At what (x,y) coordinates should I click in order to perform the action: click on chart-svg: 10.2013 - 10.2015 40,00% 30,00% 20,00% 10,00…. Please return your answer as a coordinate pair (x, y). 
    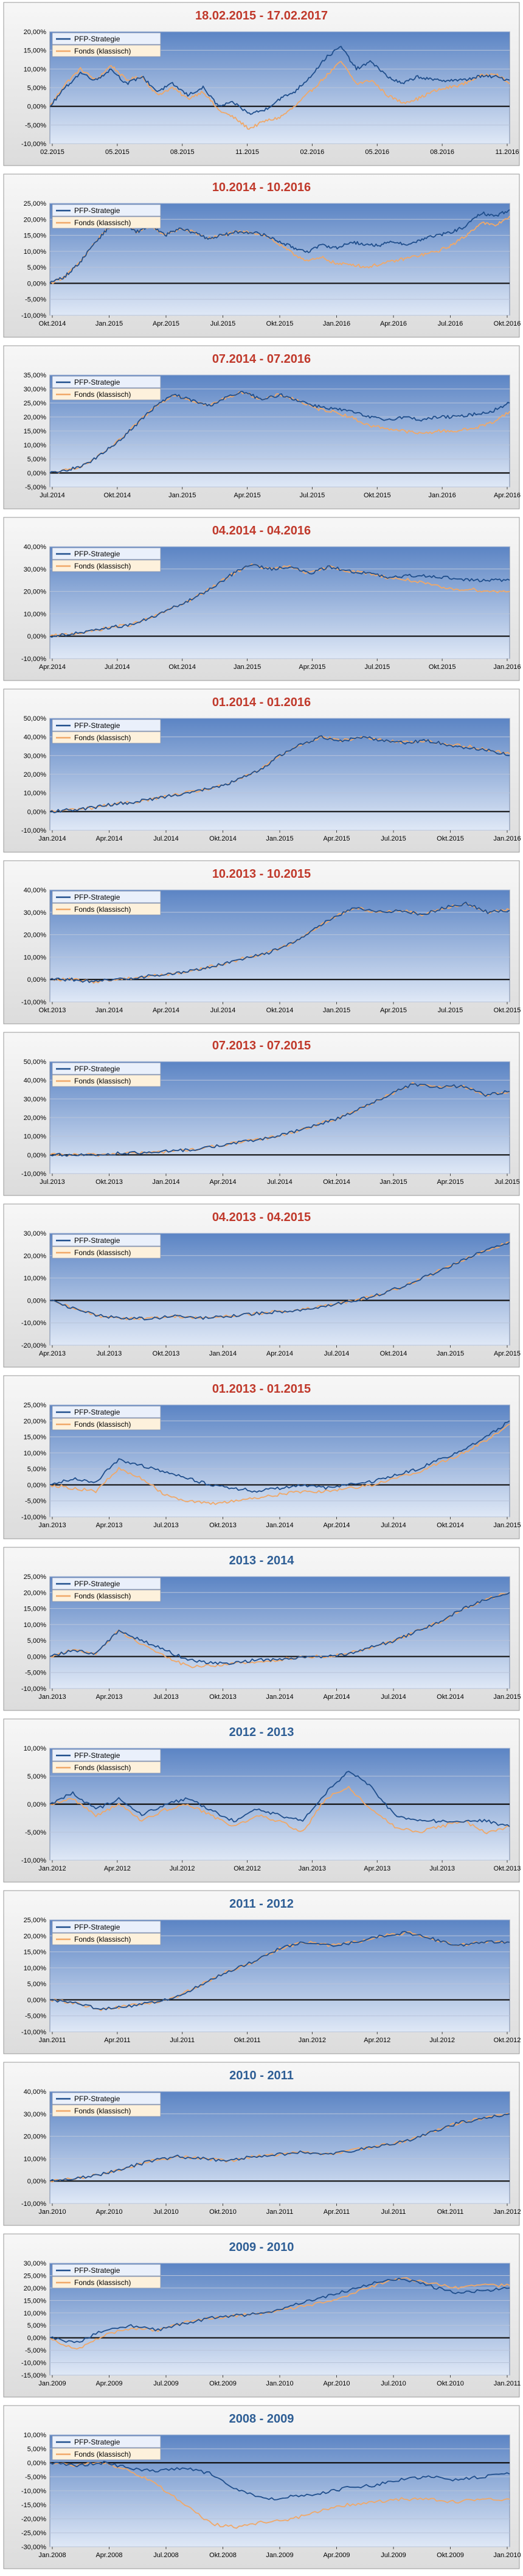
    Looking at the image, I should click on (262, 942).